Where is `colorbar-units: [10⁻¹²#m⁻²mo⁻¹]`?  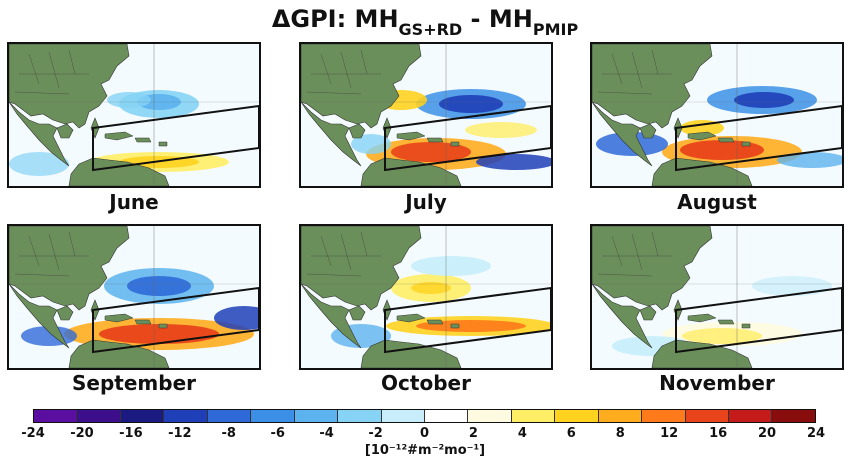 colorbar-units: [10⁻¹²#m⁻²mo⁻¹] is located at coordinates (425, 450).